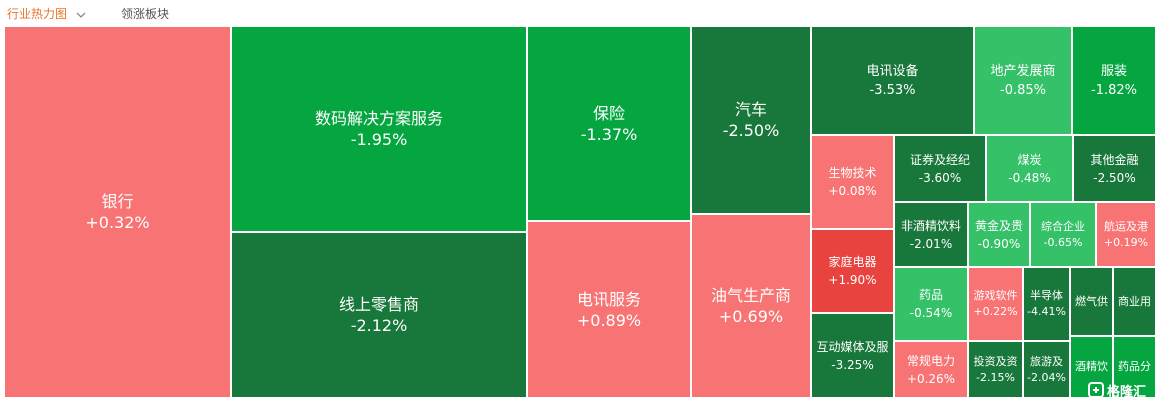 The image size is (1161, 405). I want to click on tile-change: +1.90%, so click(852, 280).